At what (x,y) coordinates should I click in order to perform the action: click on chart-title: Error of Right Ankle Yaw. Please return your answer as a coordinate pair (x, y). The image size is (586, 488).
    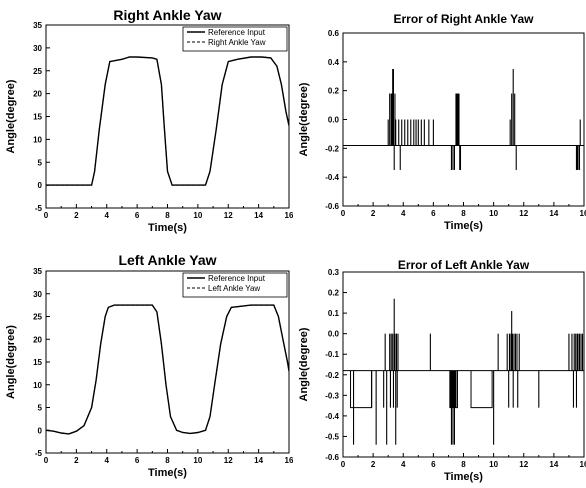
    Looking at the image, I should click on (463, 19).